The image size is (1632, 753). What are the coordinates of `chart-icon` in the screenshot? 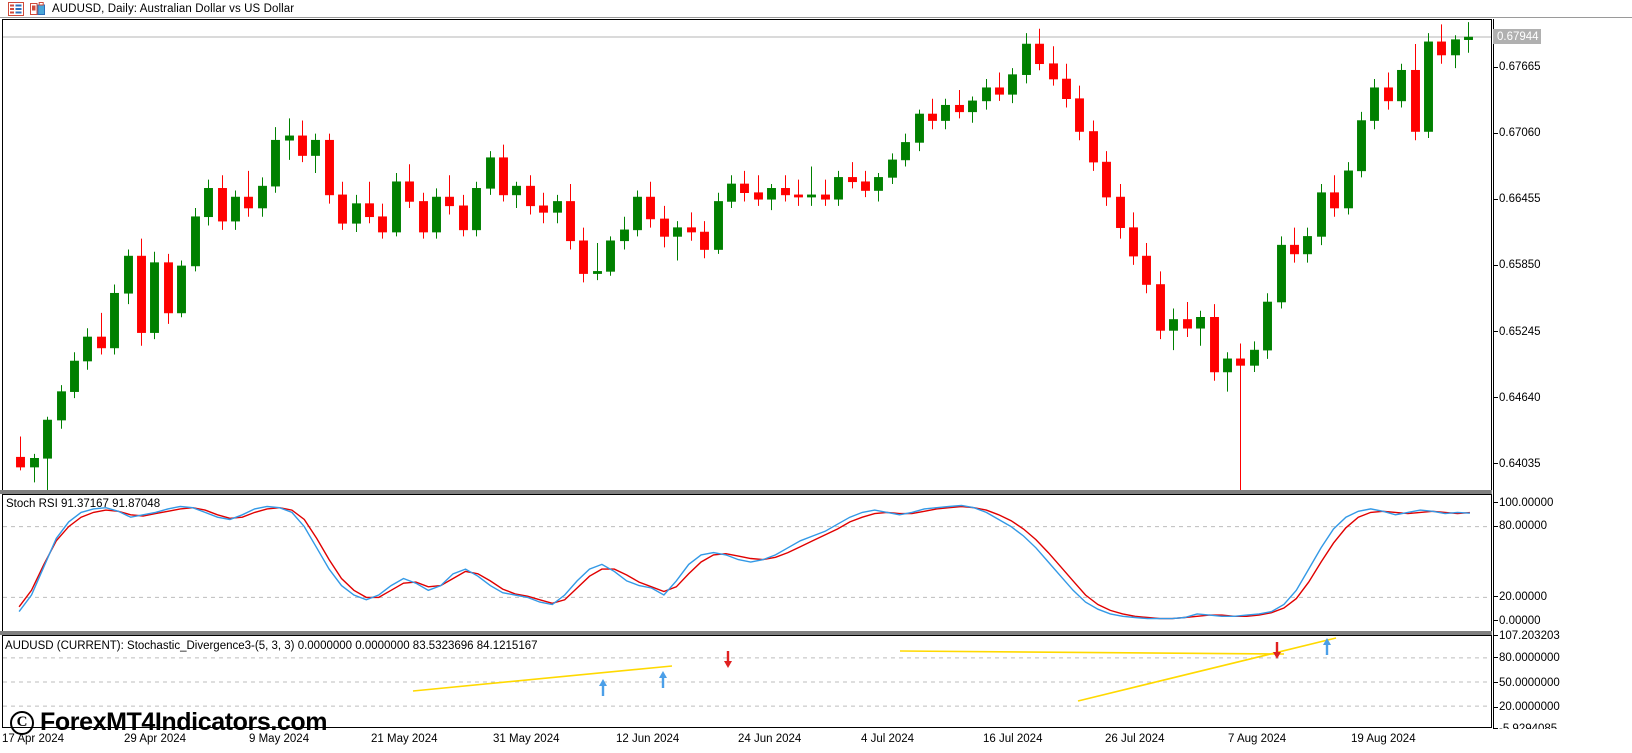 It's located at (38, 8).